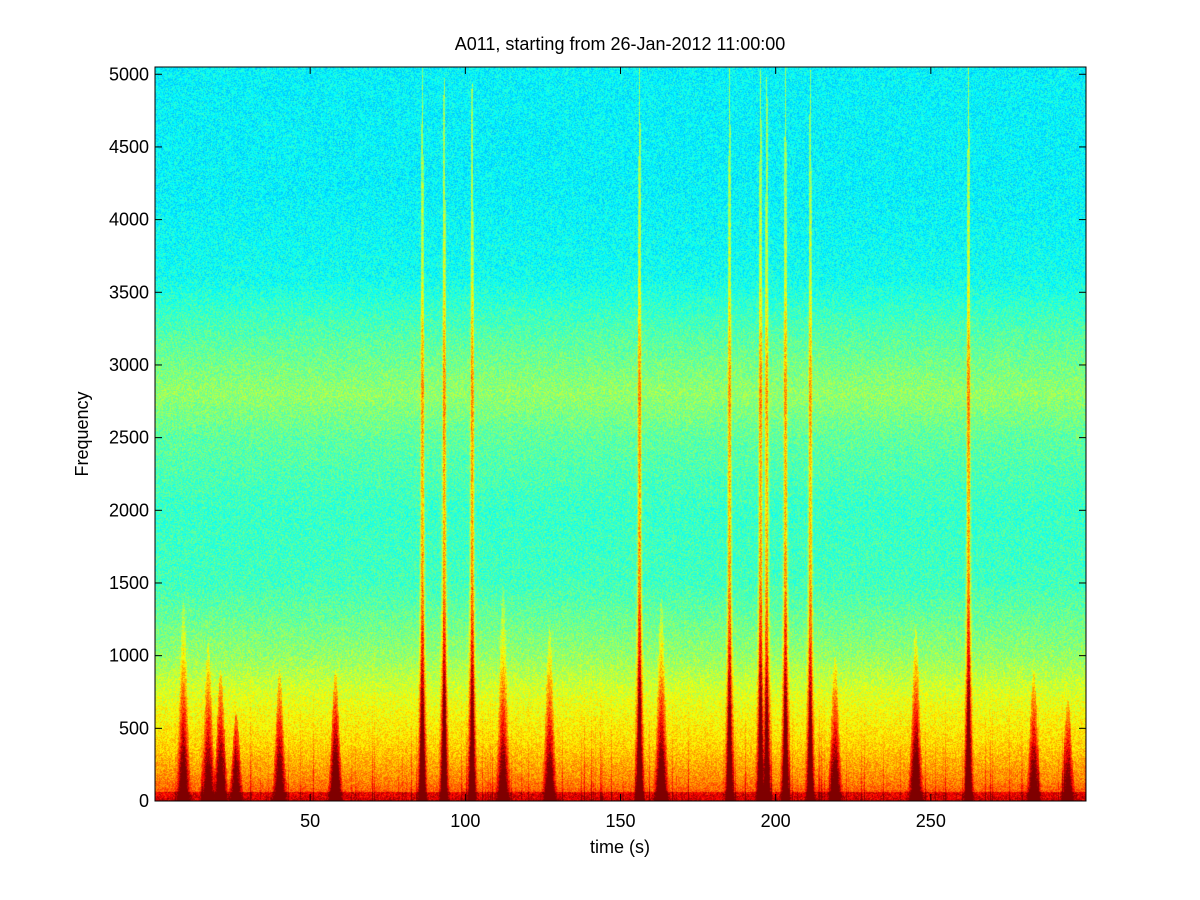  What do you see at coordinates (129, 510) in the screenshot?
I see `y-tick-label: 2000` at bounding box center [129, 510].